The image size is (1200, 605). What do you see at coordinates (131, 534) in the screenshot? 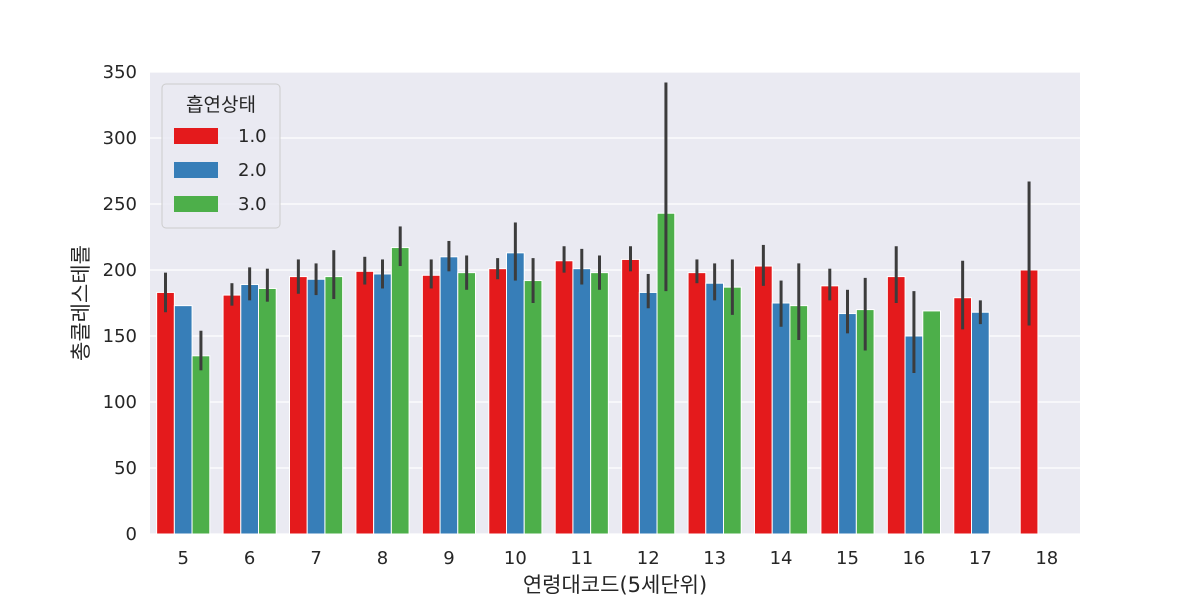
I see `y-tick-label: 0` at bounding box center [131, 534].